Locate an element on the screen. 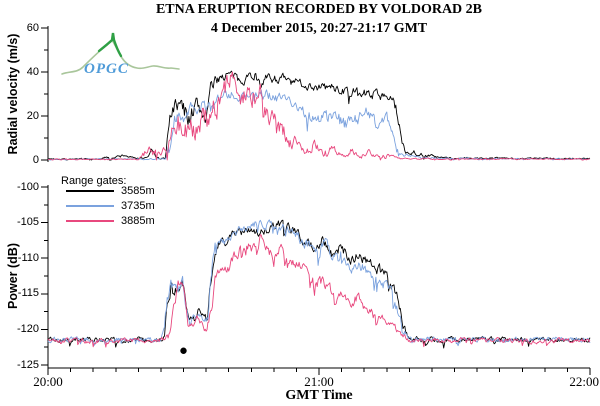  opgc-logo-peak is located at coordinates (110, 45).